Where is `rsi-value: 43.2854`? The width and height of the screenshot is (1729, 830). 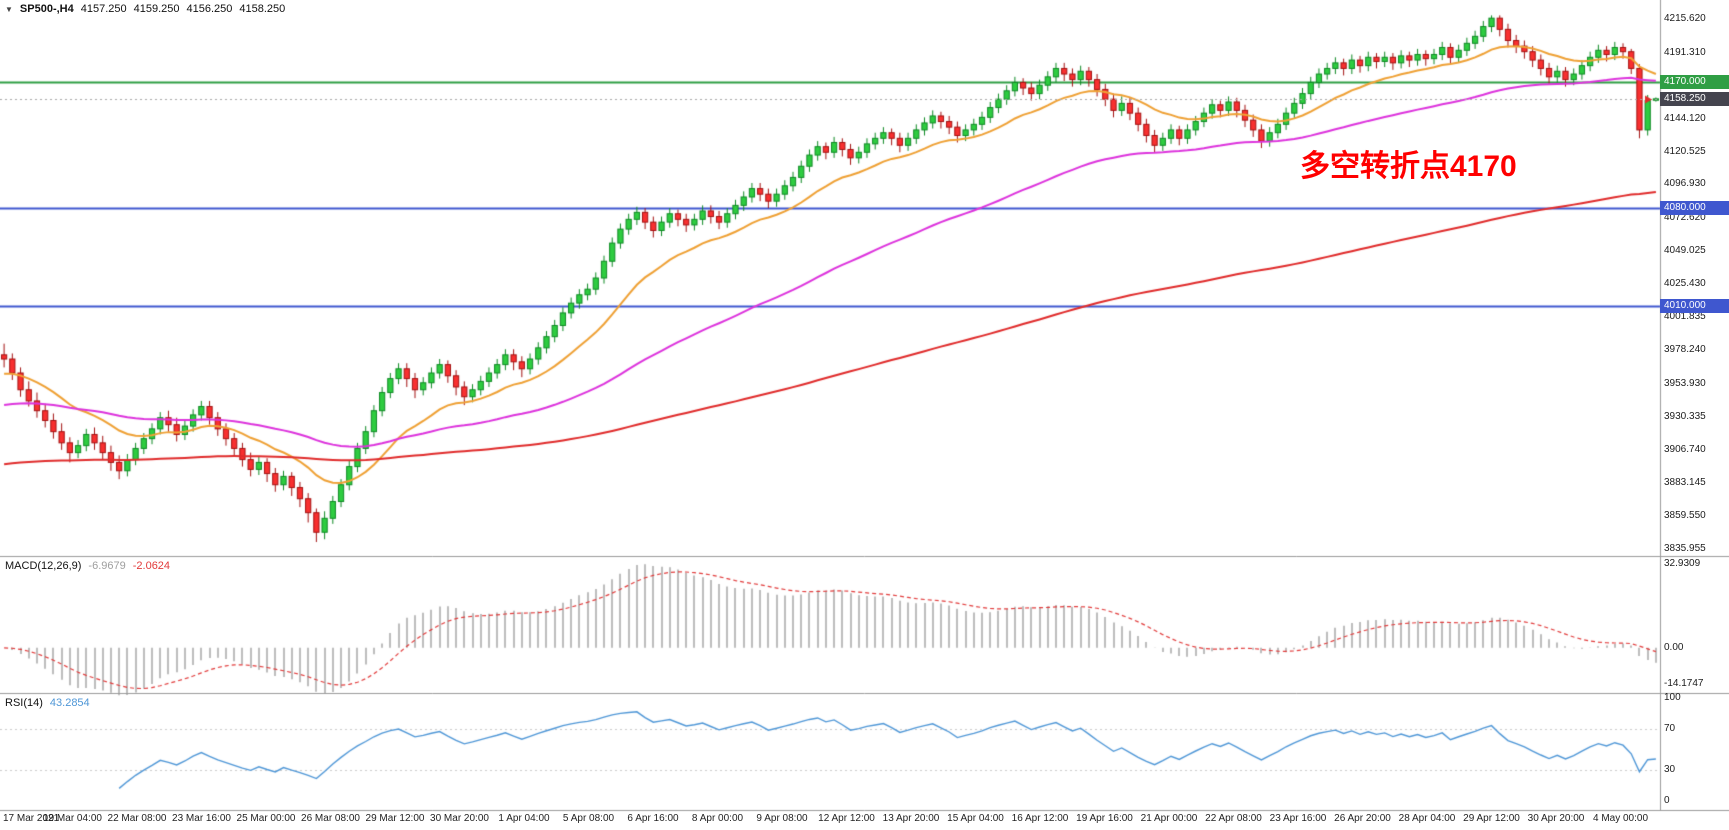 rsi-value: 43.2854 is located at coordinates (69, 703).